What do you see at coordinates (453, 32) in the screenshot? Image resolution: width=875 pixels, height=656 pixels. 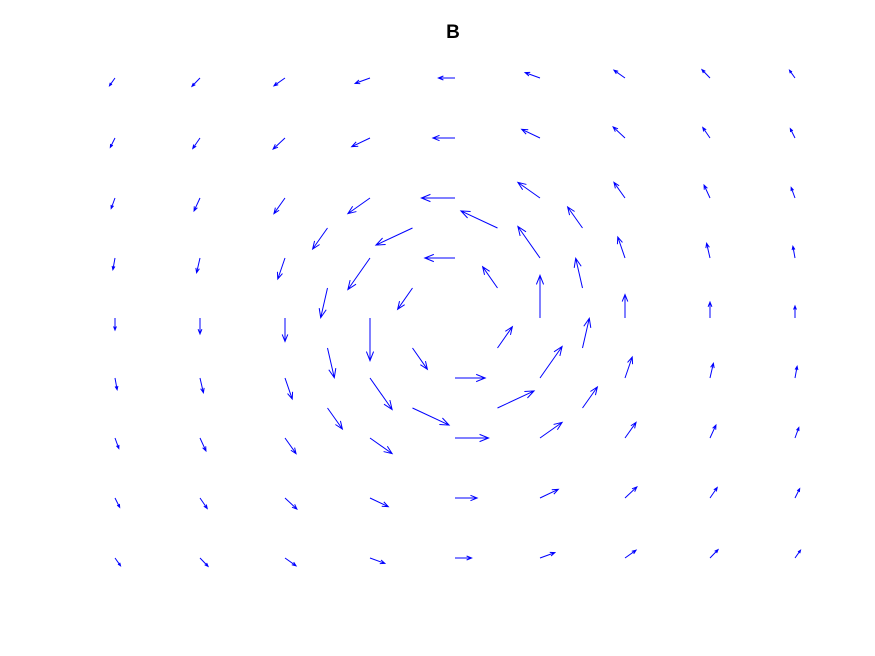 I see `chart-title: B` at bounding box center [453, 32].